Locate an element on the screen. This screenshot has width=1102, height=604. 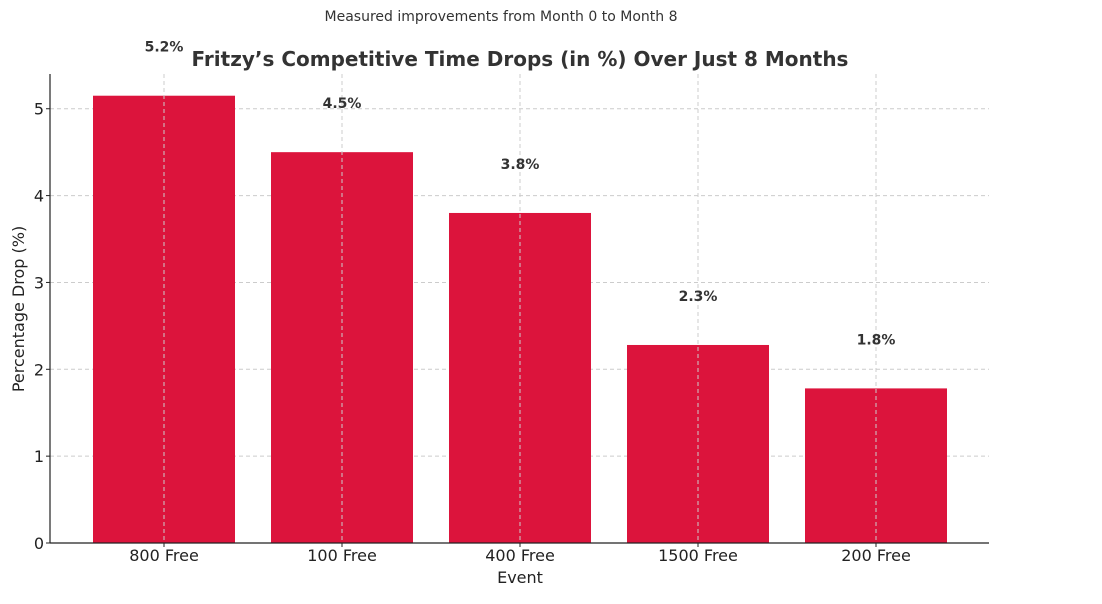
y-tick-label: 0 is located at coordinates (39, 543).